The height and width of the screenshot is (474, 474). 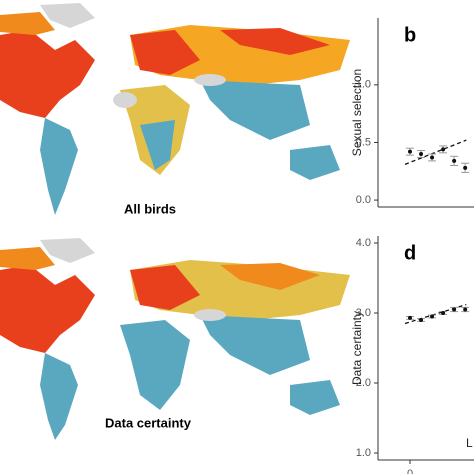 I want to click on y-tick-label: 2.0, so click(x=363, y=383).